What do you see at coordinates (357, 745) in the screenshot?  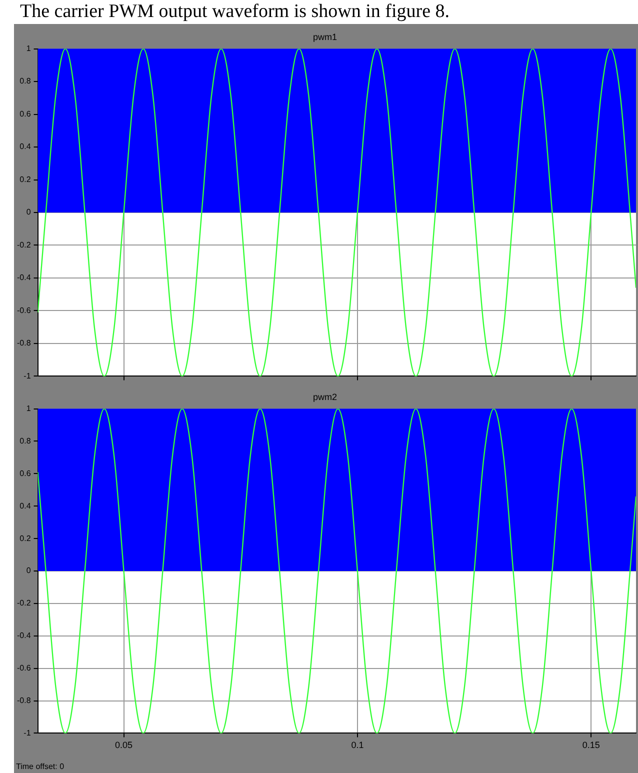 I see `x-tick-label: 0.1` at bounding box center [357, 745].